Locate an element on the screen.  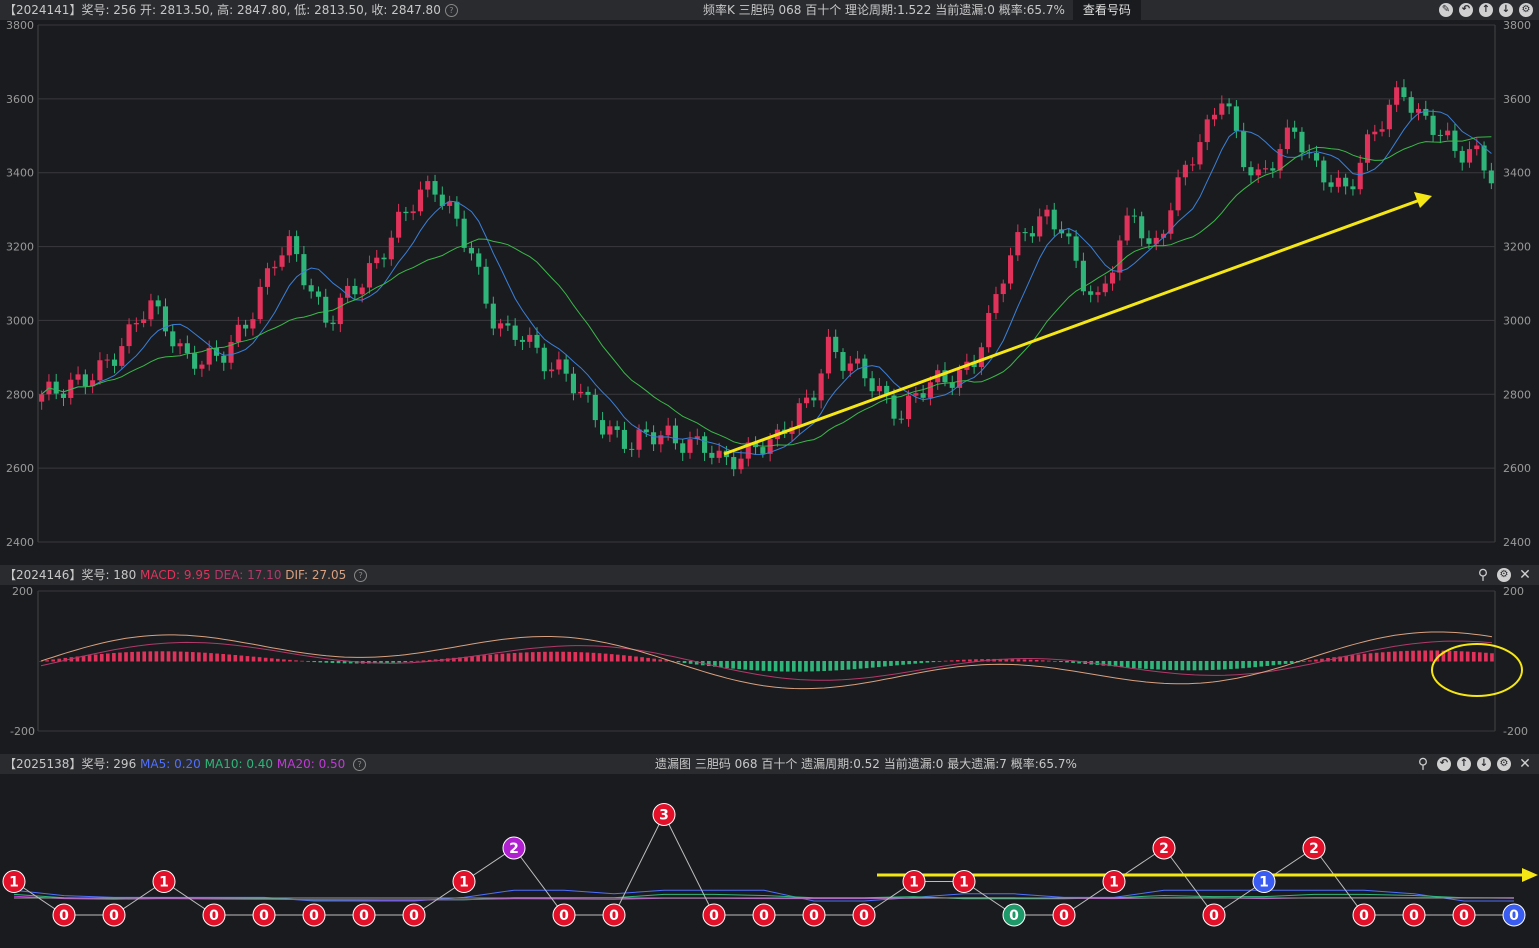
highlight-circle is located at coordinates (1477, 670).